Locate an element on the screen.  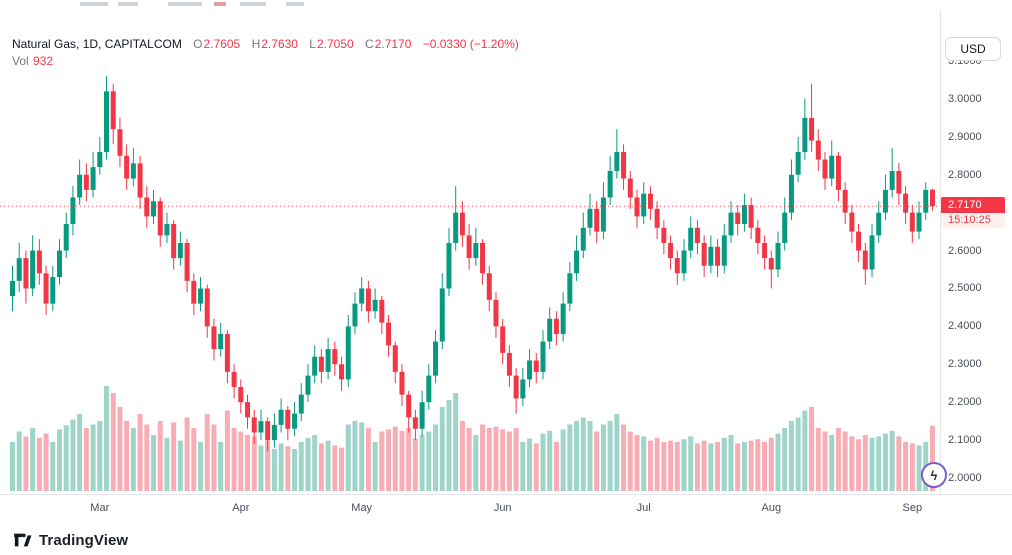
low-key: L is located at coordinates (312, 44).